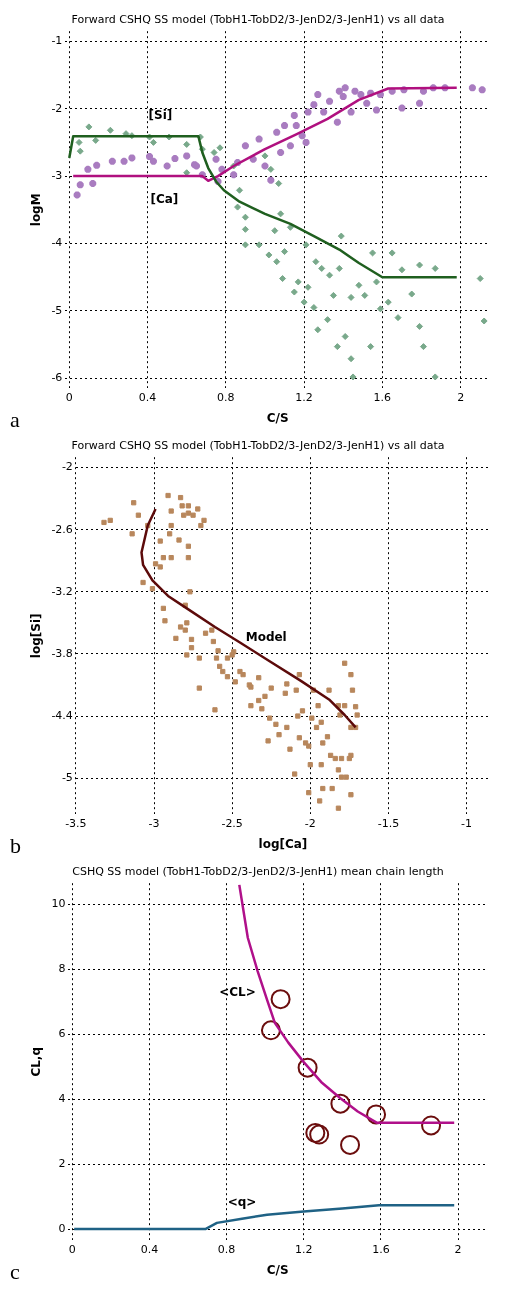 The width and height of the screenshot is (506, 1304). I want to click on x-tick-label: -2.5, so click(232, 823).